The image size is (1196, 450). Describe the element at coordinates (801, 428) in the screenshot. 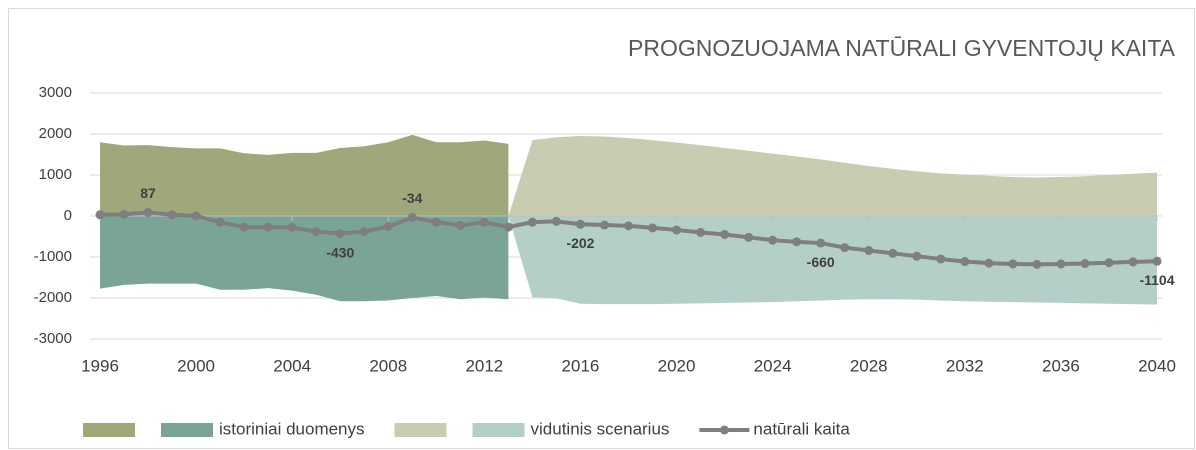

I see `legend-label: natūrali kaita` at that location.